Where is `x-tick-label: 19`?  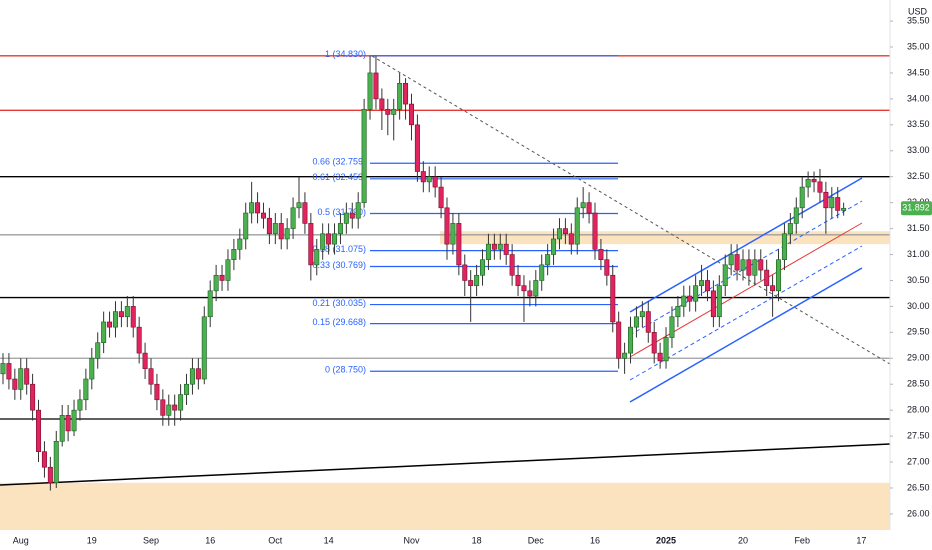 x-tick-label: 19 is located at coordinates (92, 540).